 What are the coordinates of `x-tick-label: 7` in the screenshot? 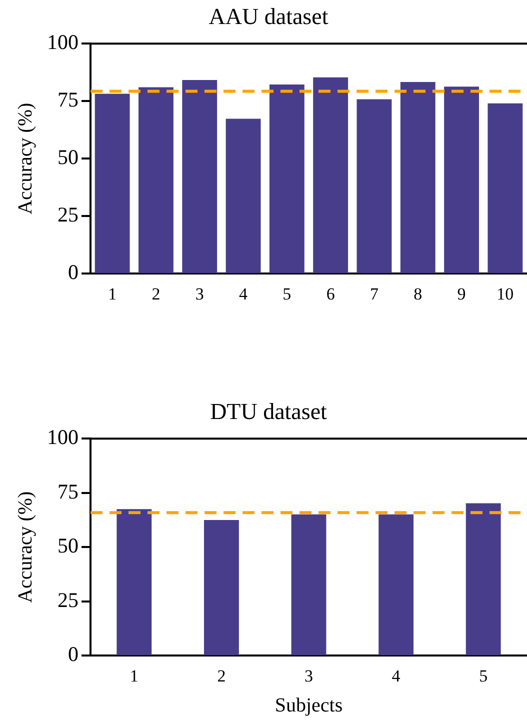 It's located at (374, 294).